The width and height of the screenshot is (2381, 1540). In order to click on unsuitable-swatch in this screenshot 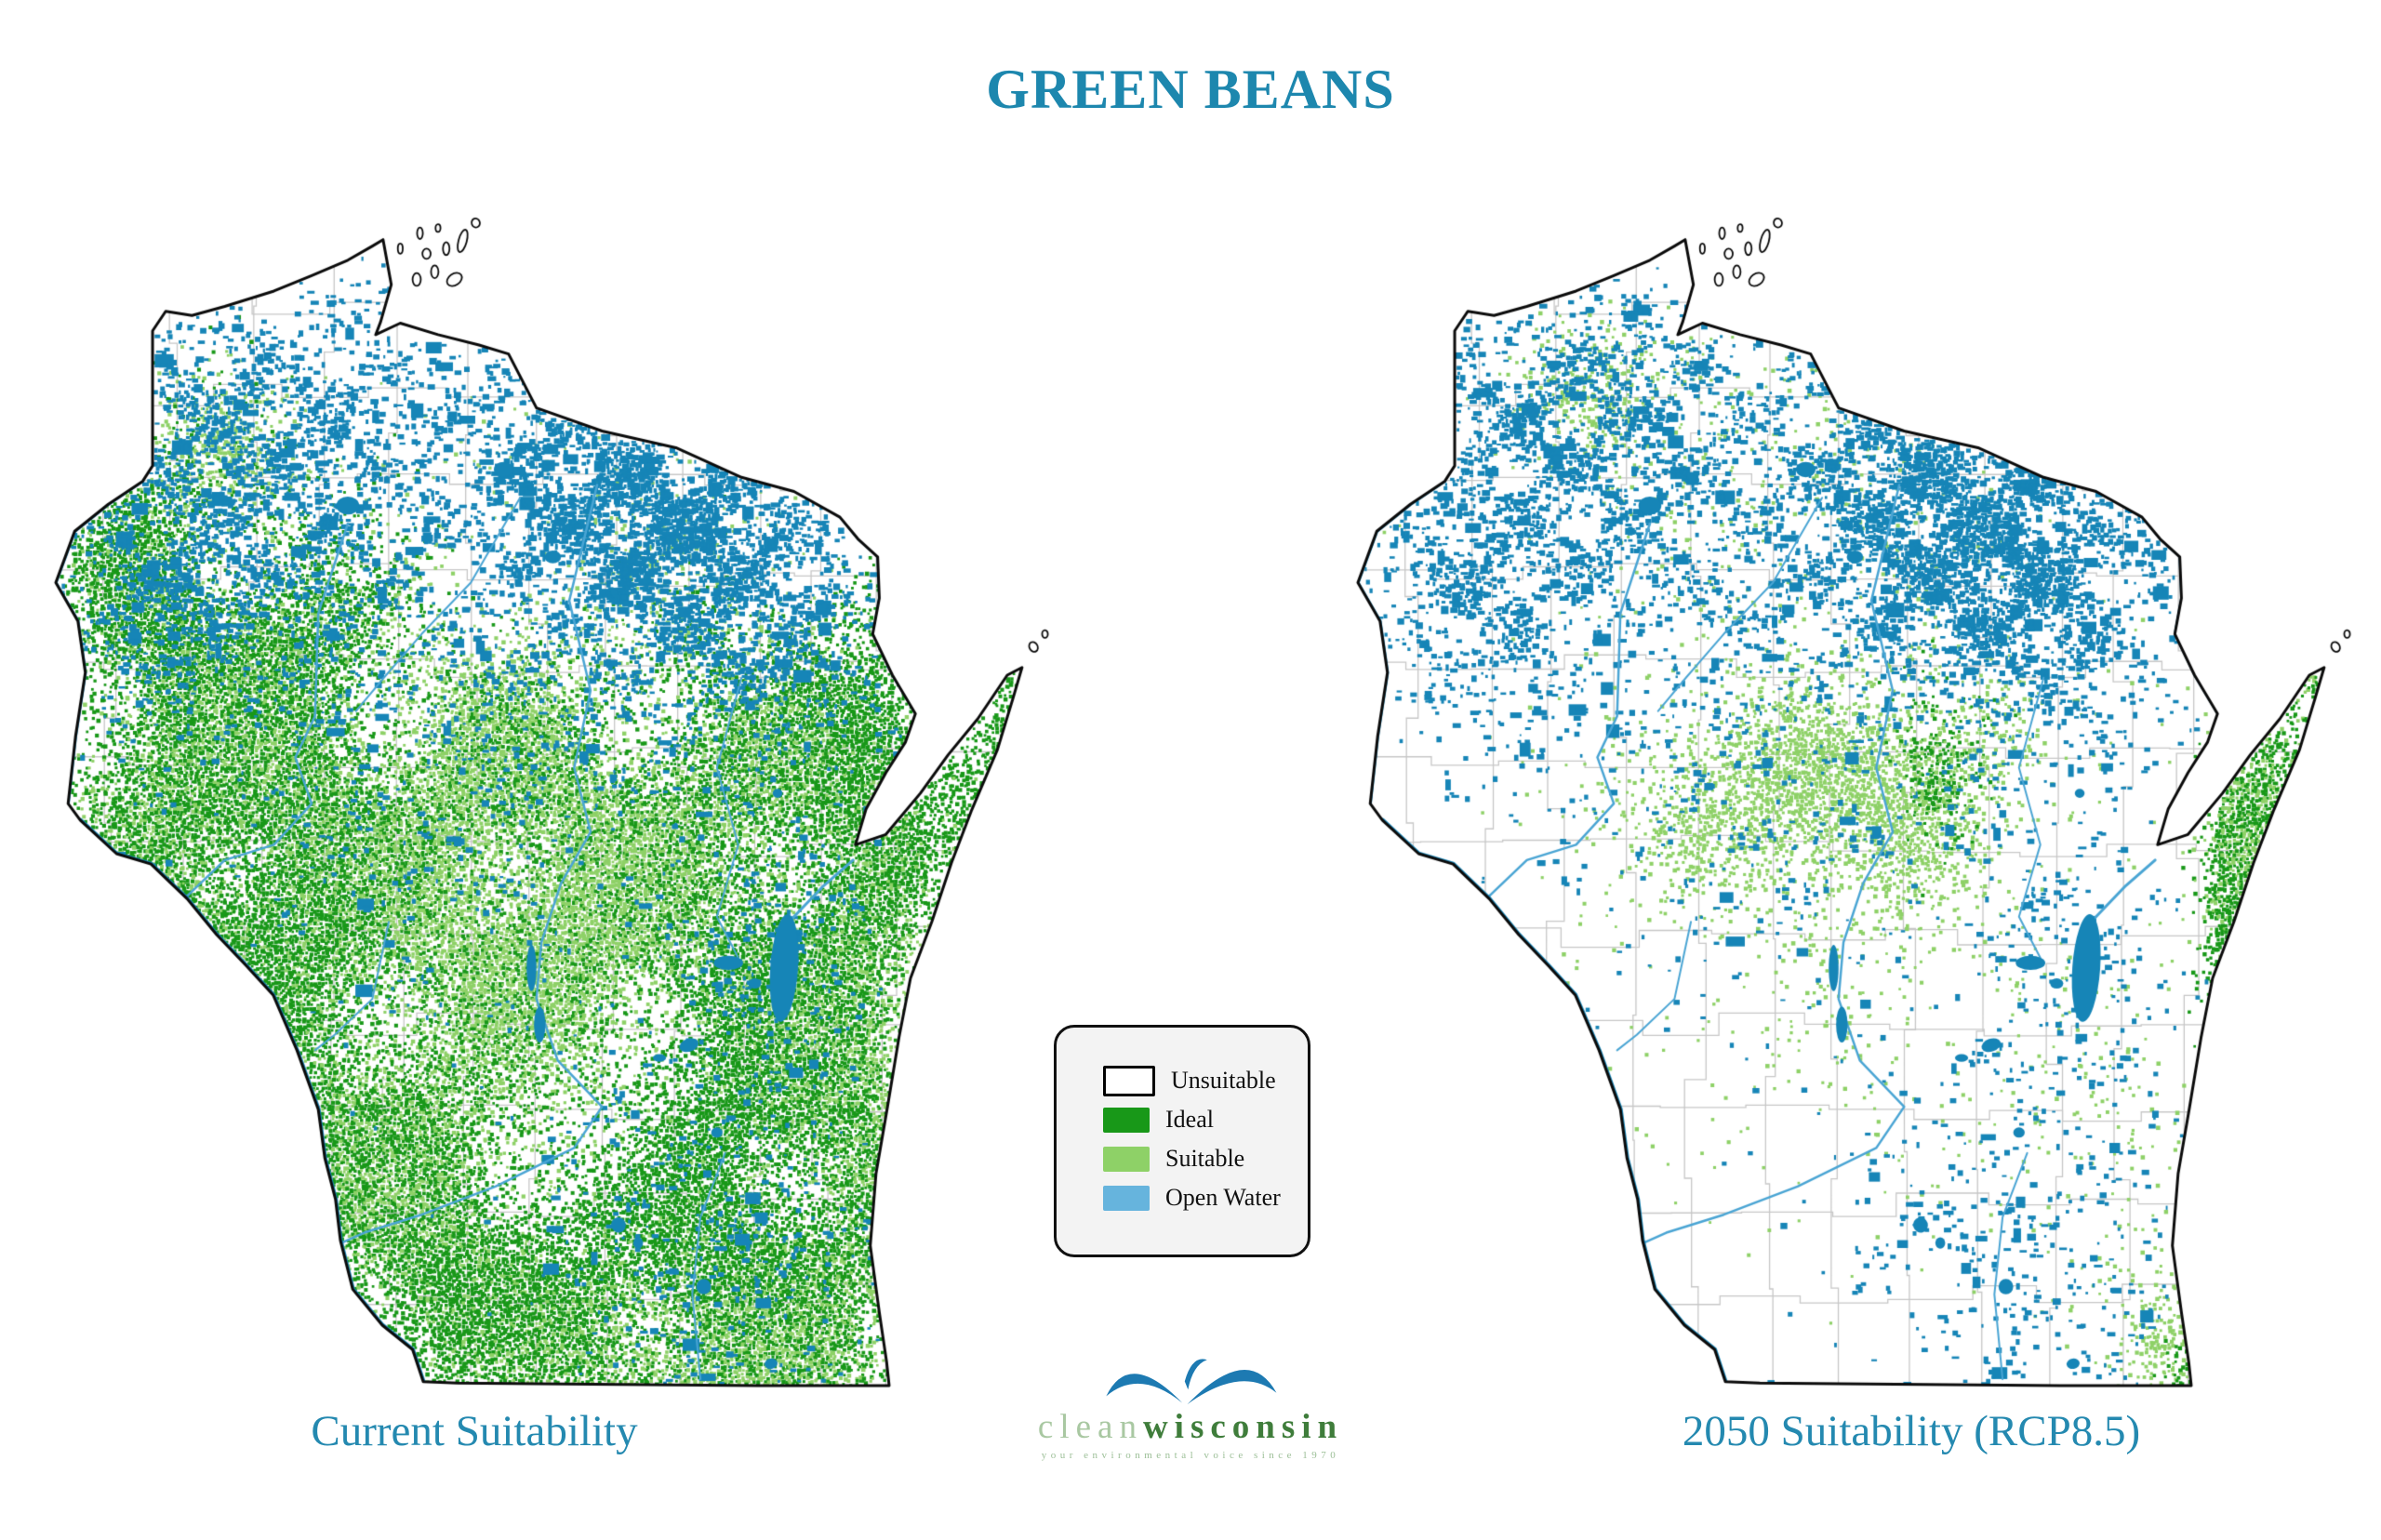, I will do `click(1129, 1080)`.